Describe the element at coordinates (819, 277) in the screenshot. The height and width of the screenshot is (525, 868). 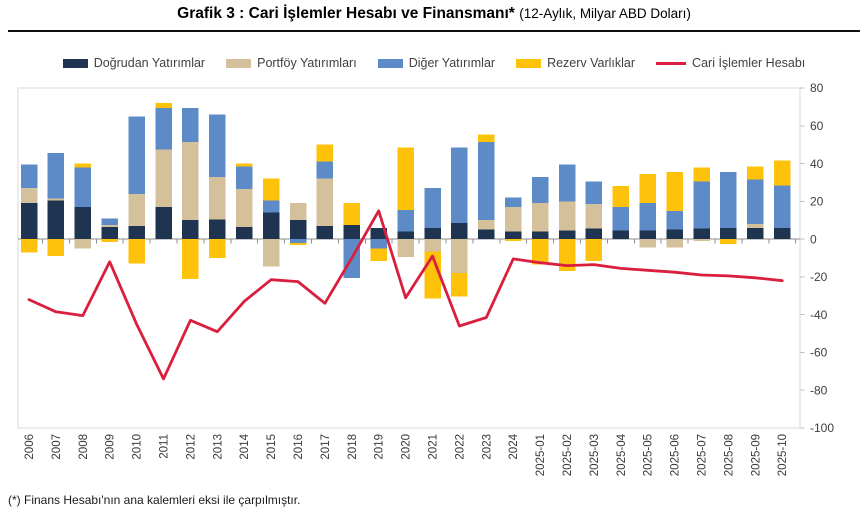
I see `y-axis-tick-label: -20` at that location.